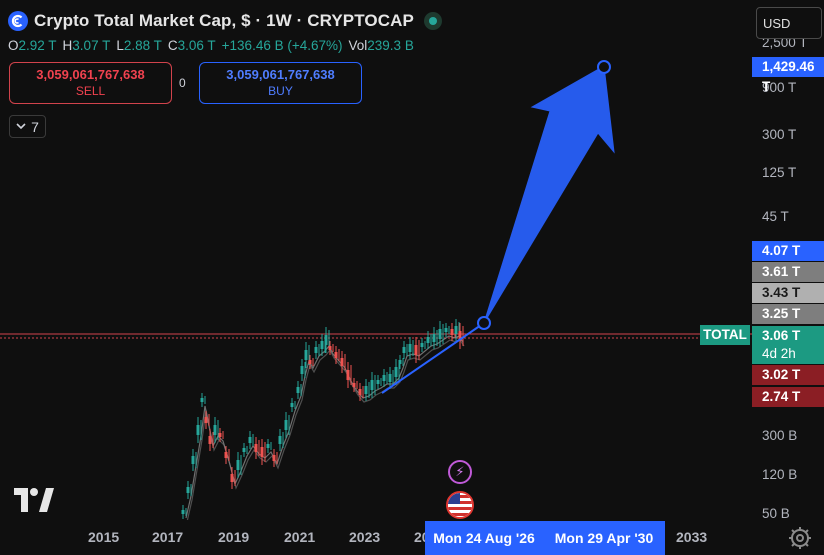 This screenshot has height=555, width=824. Describe the element at coordinates (604, 67) in the screenshot. I see `arrow-handle-end` at that location.